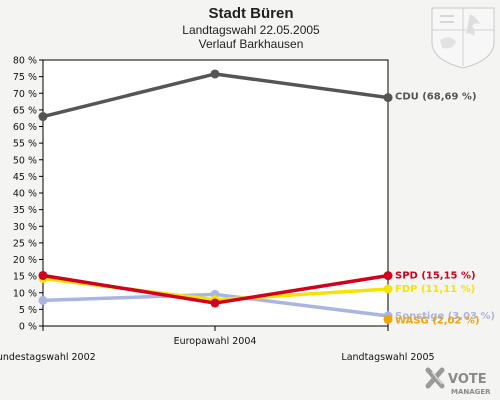 Image resolution: width=500 pixels, height=400 pixels. What do you see at coordinates (43, 300) in the screenshot?
I see `data-point-sonstige` at bounding box center [43, 300].